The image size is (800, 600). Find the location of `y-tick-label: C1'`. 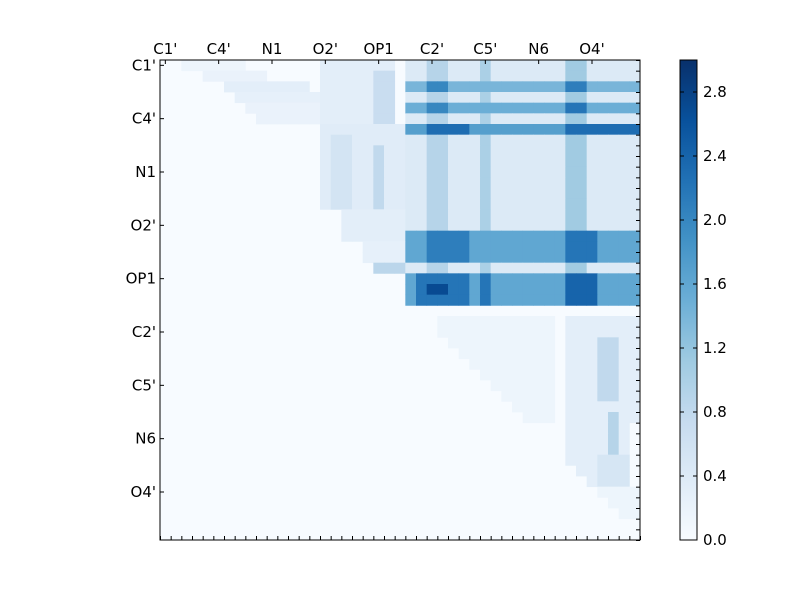

y-tick-label: C1' is located at coordinates (144, 65).